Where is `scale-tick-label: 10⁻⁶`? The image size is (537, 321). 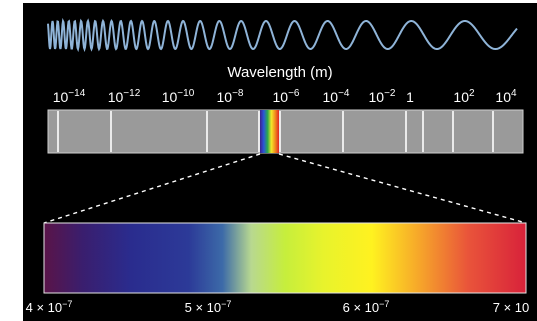 scale-tick-label: 10⁻⁶ is located at coordinates (286, 97).